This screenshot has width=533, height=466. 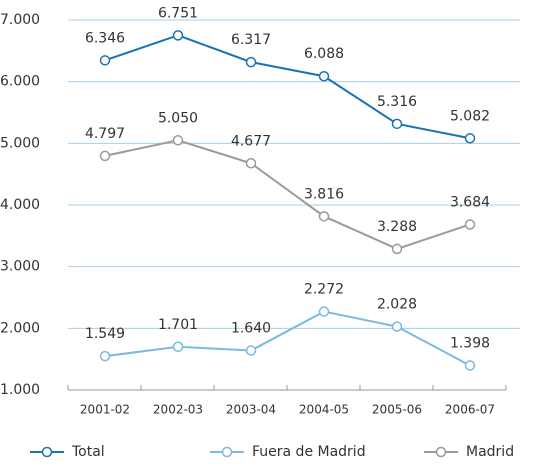 I want to click on x-tick-label: 2004-05, so click(x=324, y=410).